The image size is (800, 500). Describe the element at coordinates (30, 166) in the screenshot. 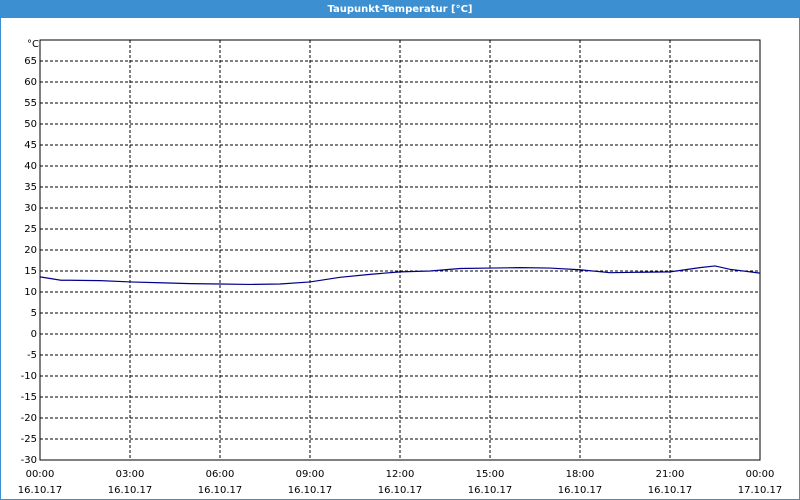

I see `y-tick-label: 40` at that location.